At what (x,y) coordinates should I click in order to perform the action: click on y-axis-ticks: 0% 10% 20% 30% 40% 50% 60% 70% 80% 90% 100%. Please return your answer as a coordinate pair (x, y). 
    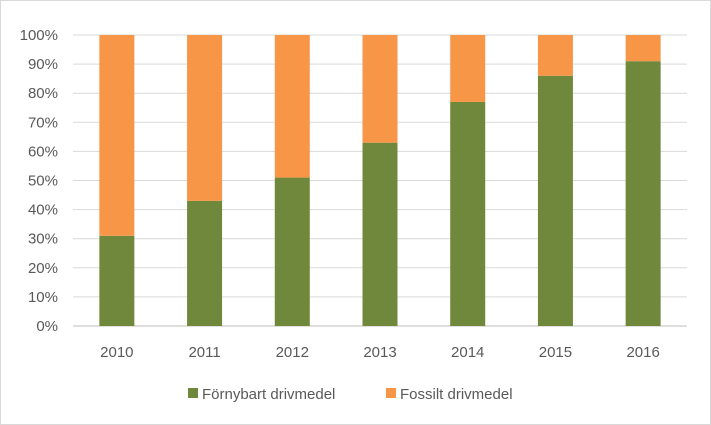
    Looking at the image, I should click on (39, 181).